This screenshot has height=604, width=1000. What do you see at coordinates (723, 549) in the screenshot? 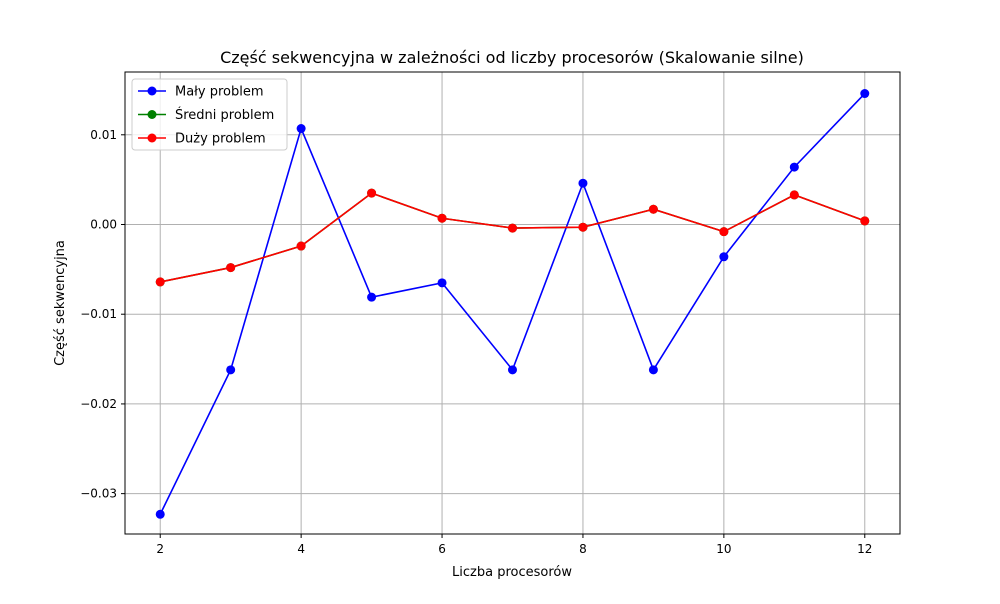
I see `x-tick-label: 10` at bounding box center [723, 549].